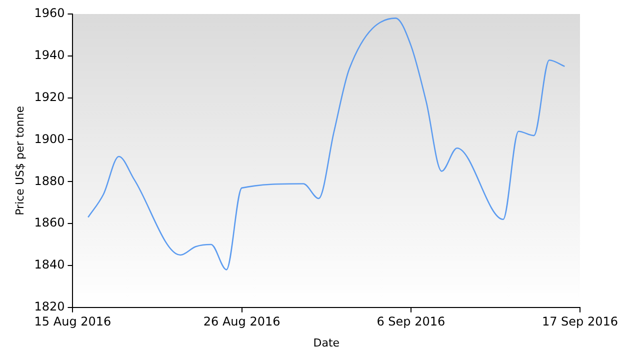 This screenshot has width=630, height=360. What do you see at coordinates (49, 97) in the screenshot?
I see `y-tick-label: 1920` at bounding box center [49, 97].